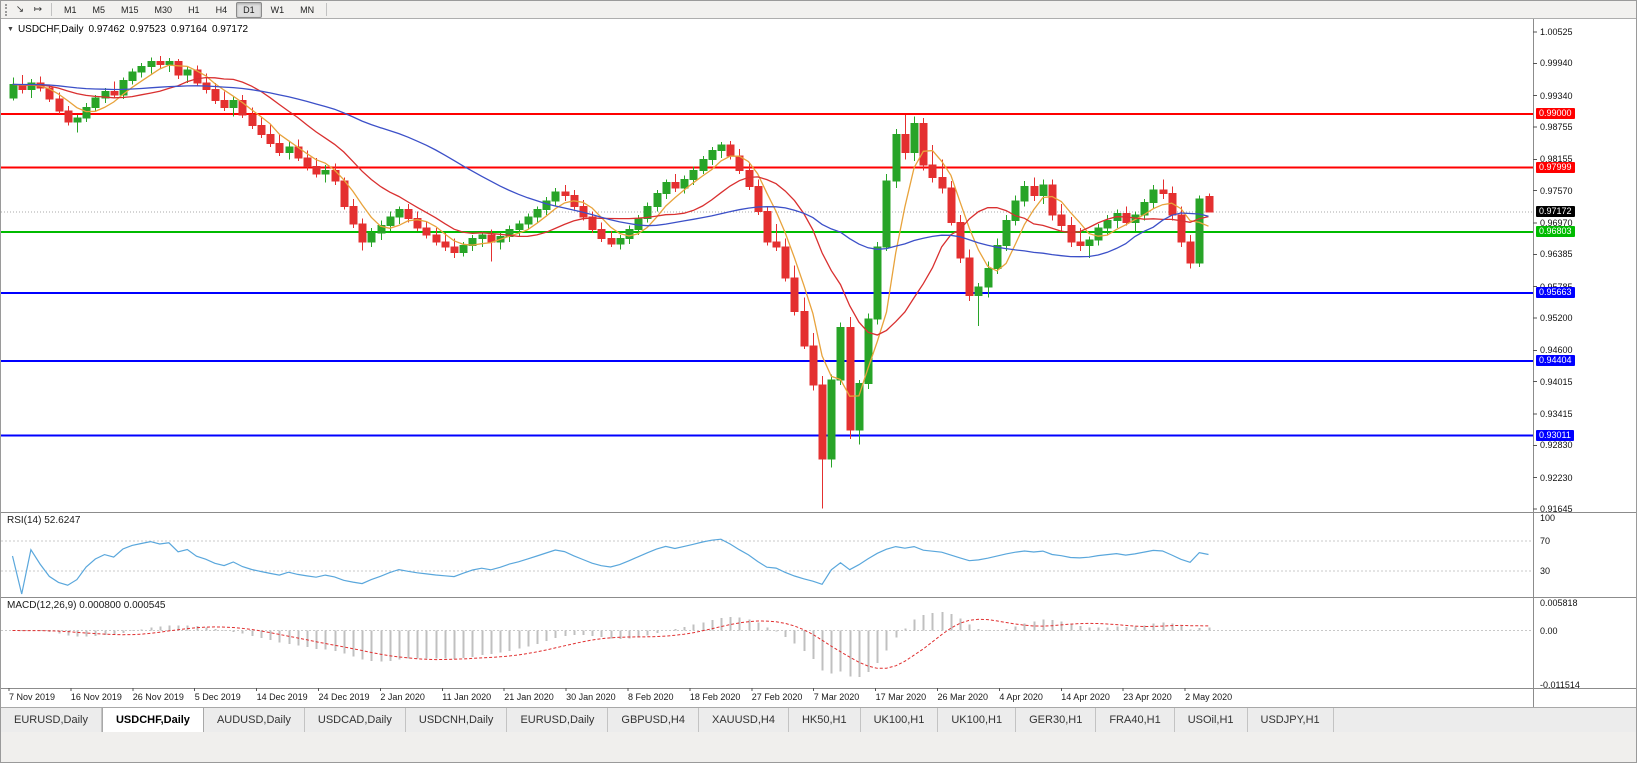 The height and width of the screenshot is (763, 1637). I want to click on time-axis-label: 18 Feb 2020, so click(715, 697).